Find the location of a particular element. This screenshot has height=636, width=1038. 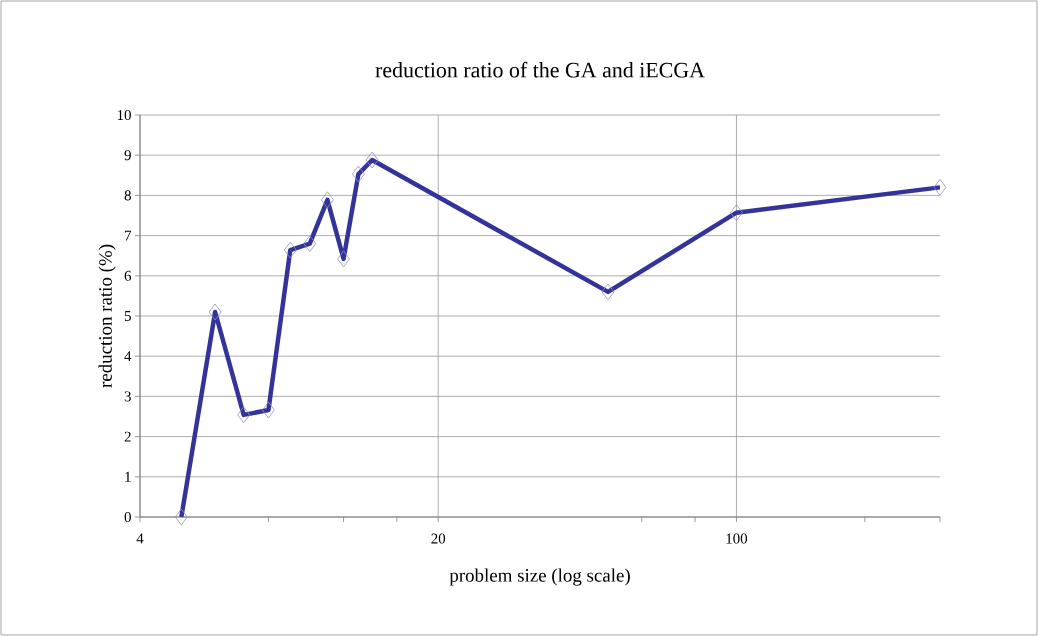

y-tick-label: 8 is located at coordinates (127, 195).